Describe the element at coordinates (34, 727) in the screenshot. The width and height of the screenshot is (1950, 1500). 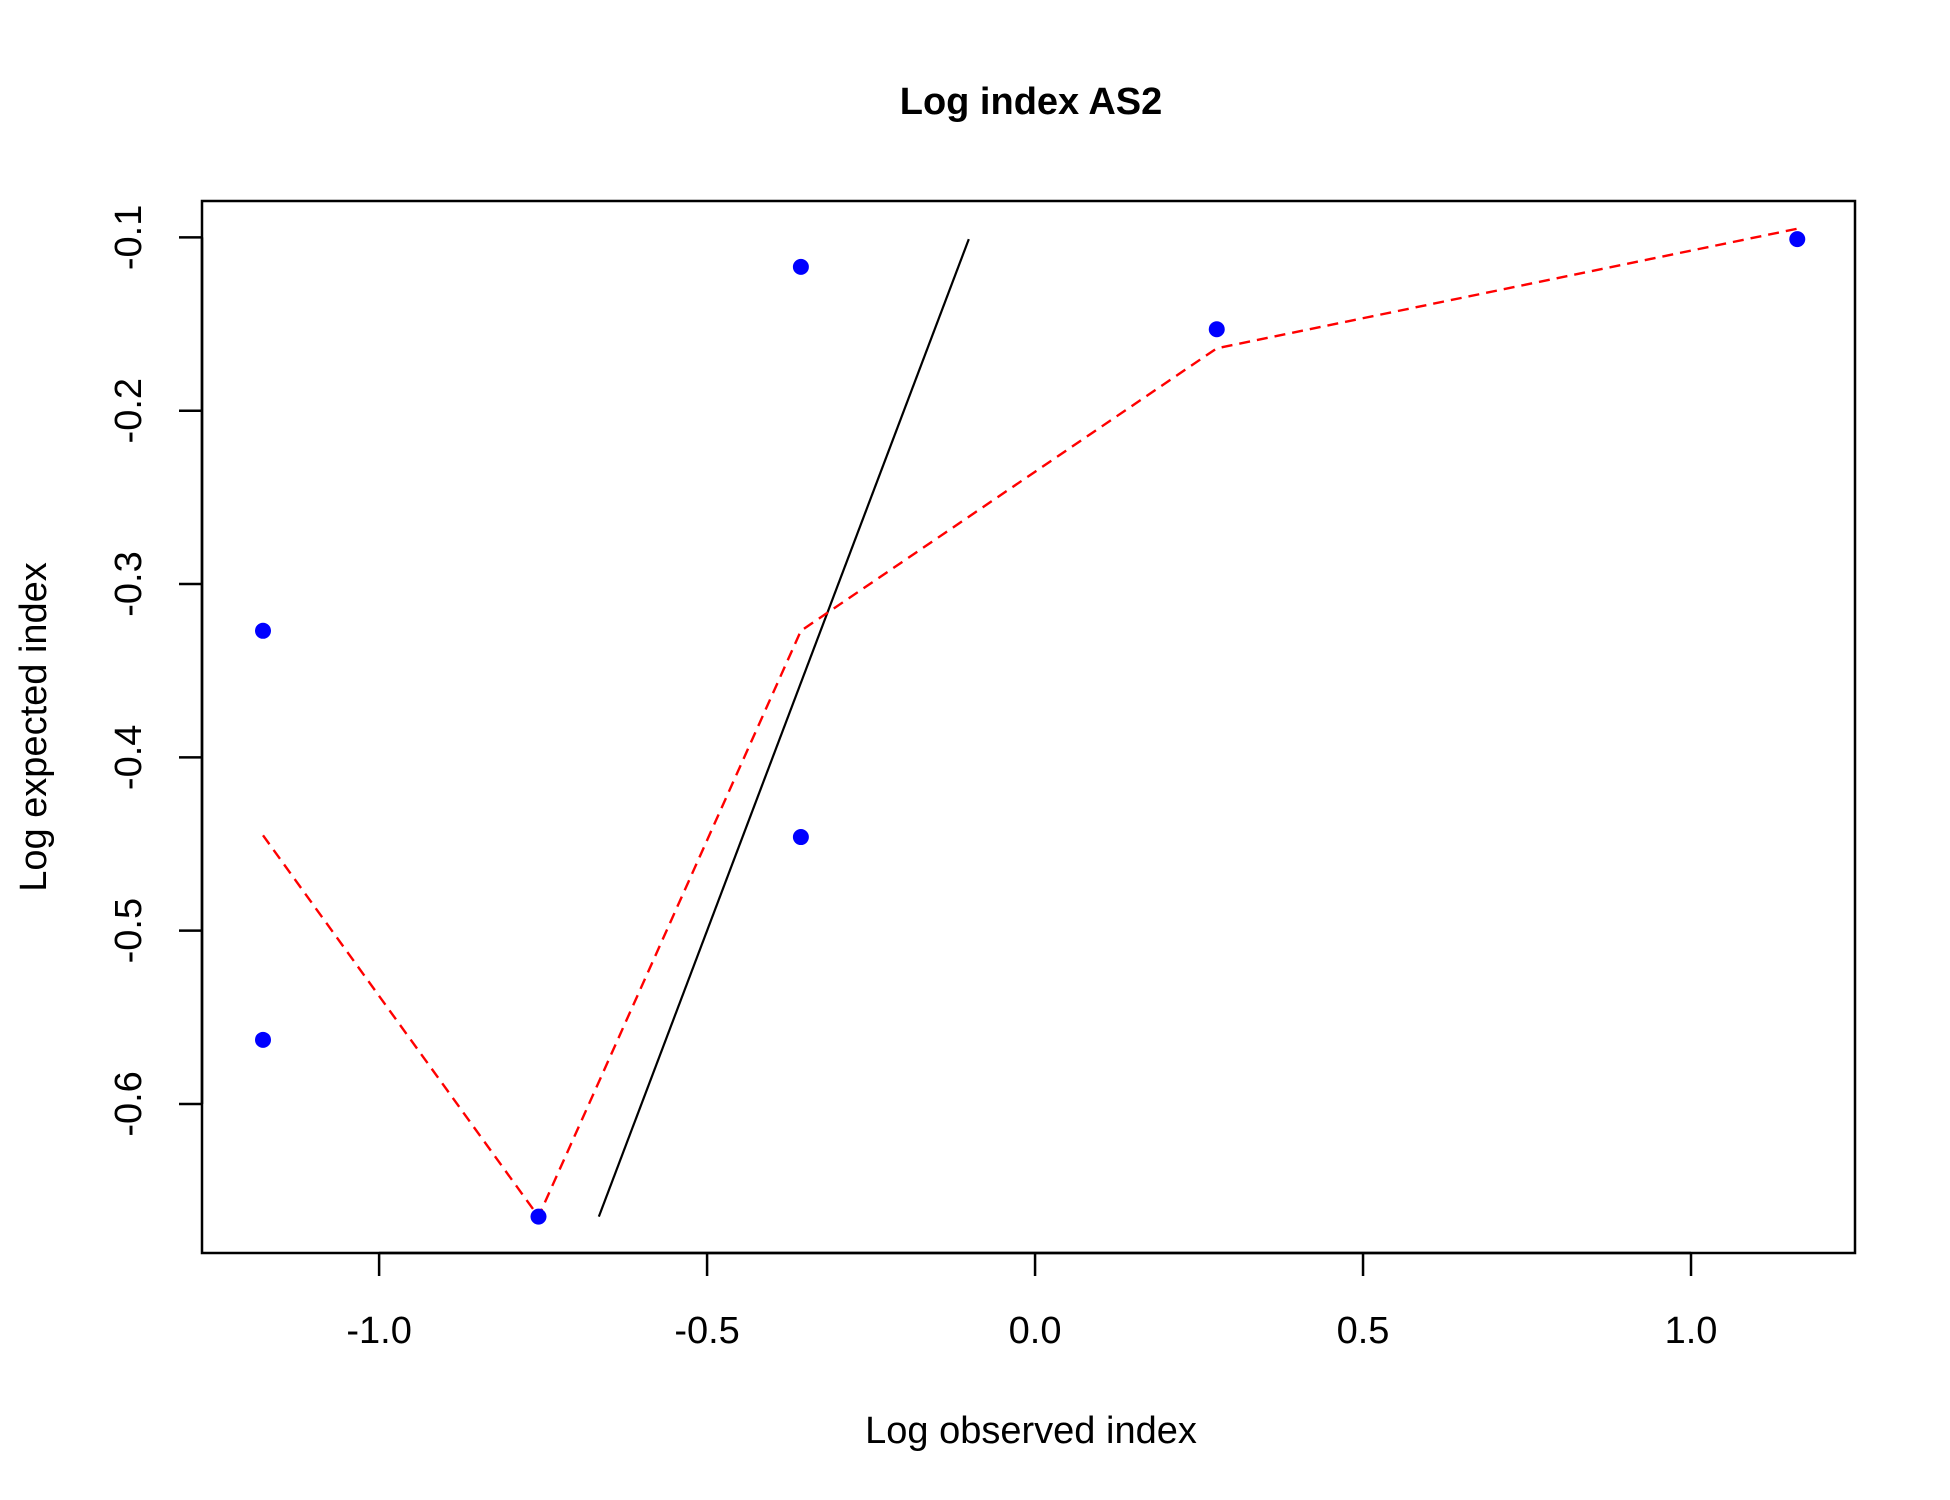
I see `y-axis-label: Log expected index` at that location.